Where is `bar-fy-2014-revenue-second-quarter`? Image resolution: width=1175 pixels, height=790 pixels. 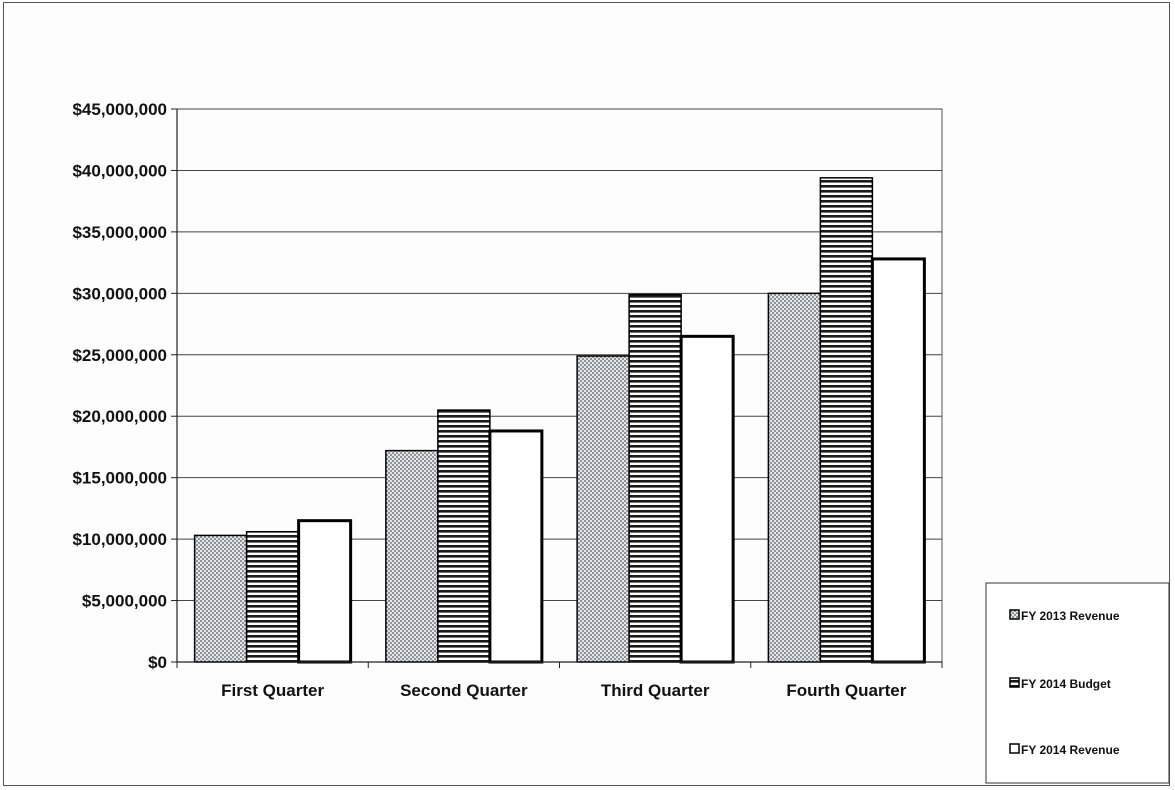 bar-fy-2014-revenue-second-quarter is located at coordinates (516, 546).